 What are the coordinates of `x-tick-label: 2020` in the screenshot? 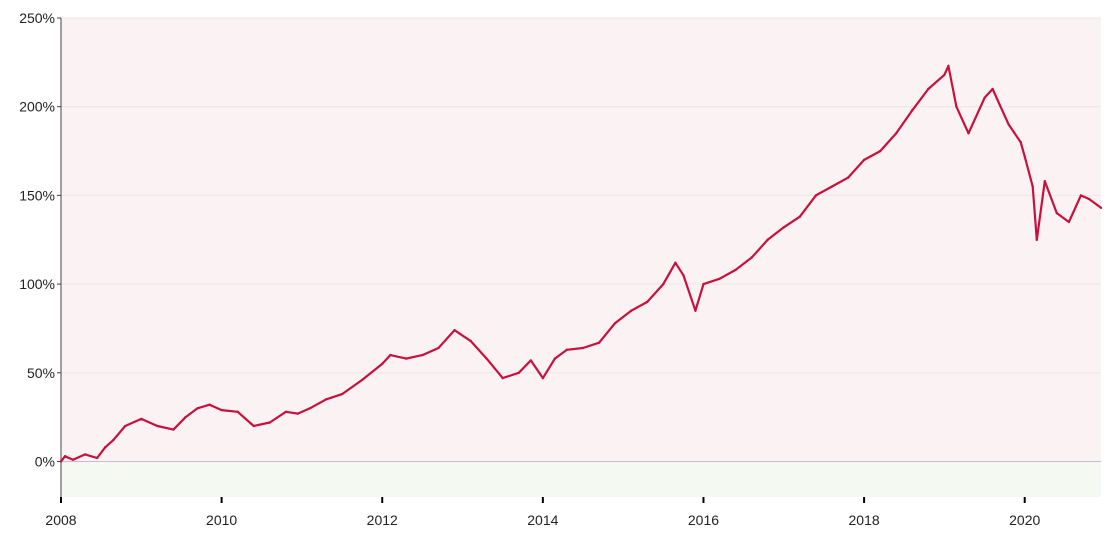 It's located at (1024, 520).